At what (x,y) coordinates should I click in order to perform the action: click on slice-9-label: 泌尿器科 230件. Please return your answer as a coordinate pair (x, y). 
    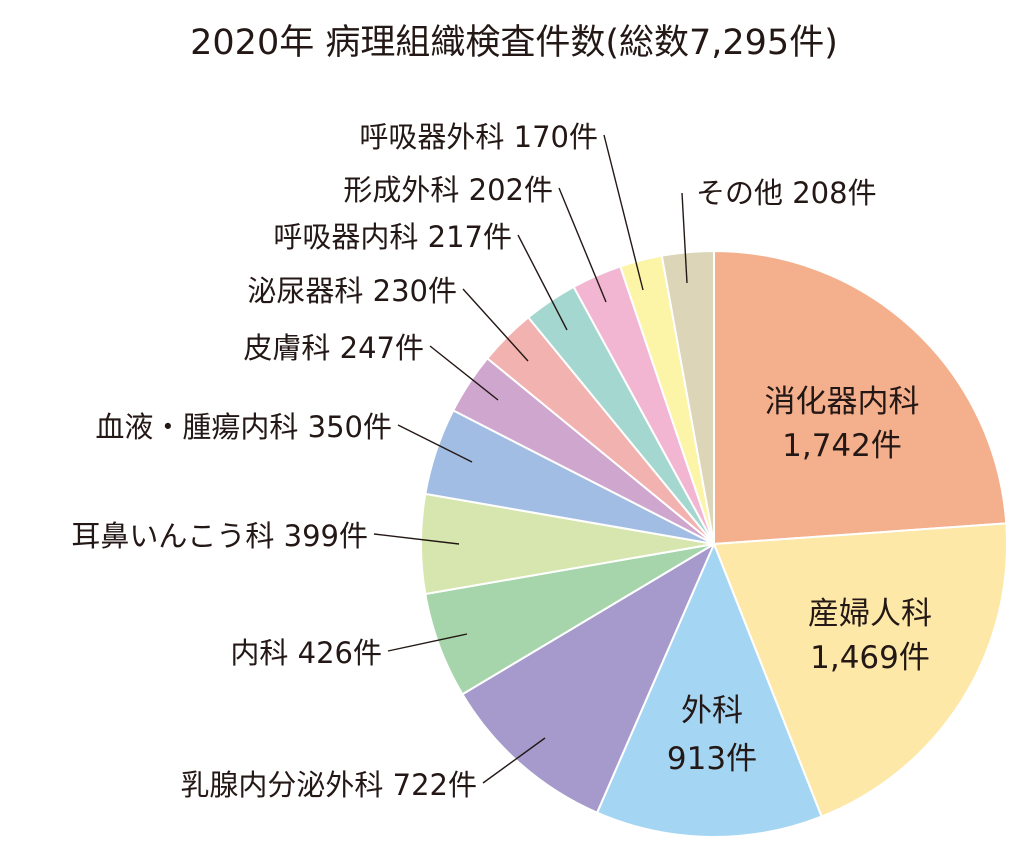
    Looking at the image, I should click on (352, 291).